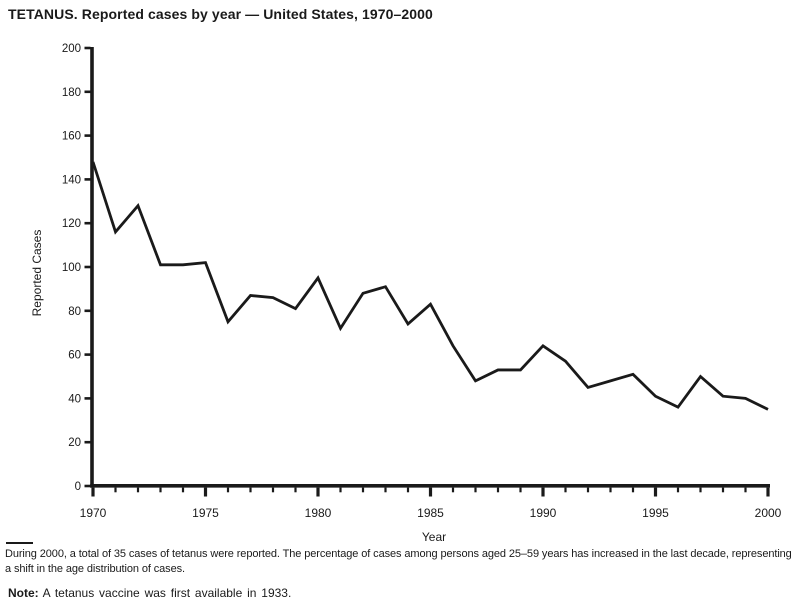 This screenshot has width=798, height=609. Describe the element at coordinates (71, 180) in the screenshot. I see `y-tick-label-140: 140` at that location.